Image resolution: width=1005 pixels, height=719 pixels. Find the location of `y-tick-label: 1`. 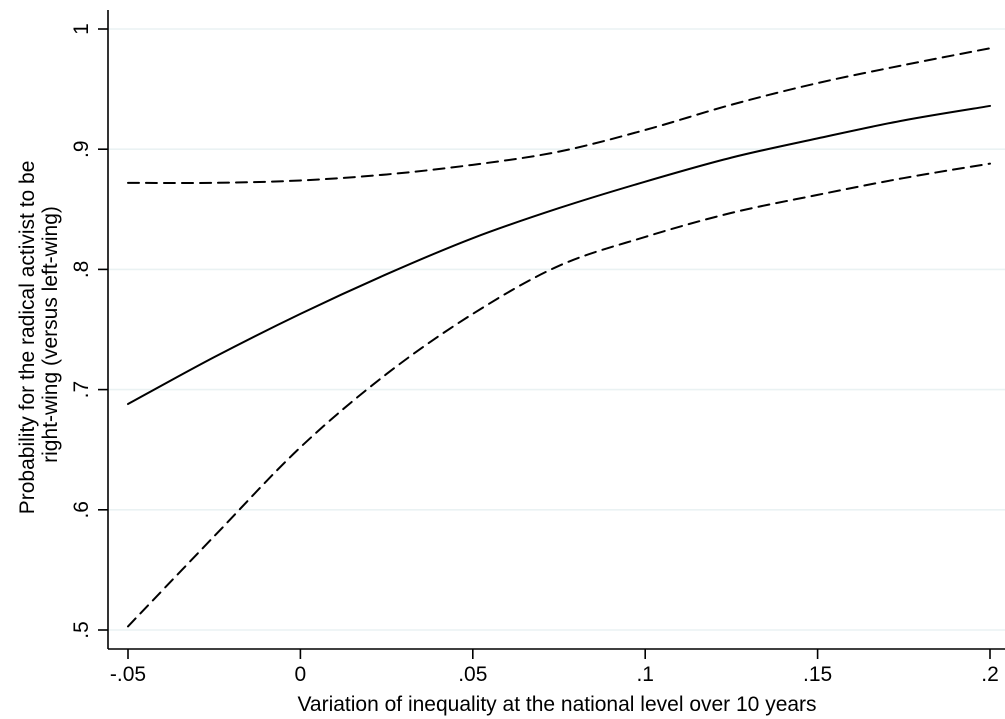

y-tick-label: 1 is located at coordinates (81, 29).